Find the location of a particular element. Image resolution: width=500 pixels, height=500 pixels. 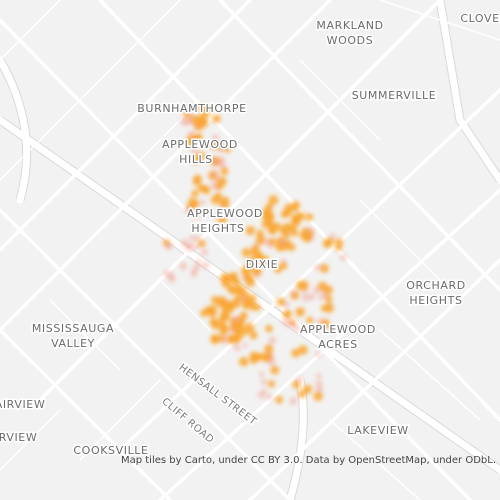

street-label: CLIFF ROAD is located at coordinates (187, 421).